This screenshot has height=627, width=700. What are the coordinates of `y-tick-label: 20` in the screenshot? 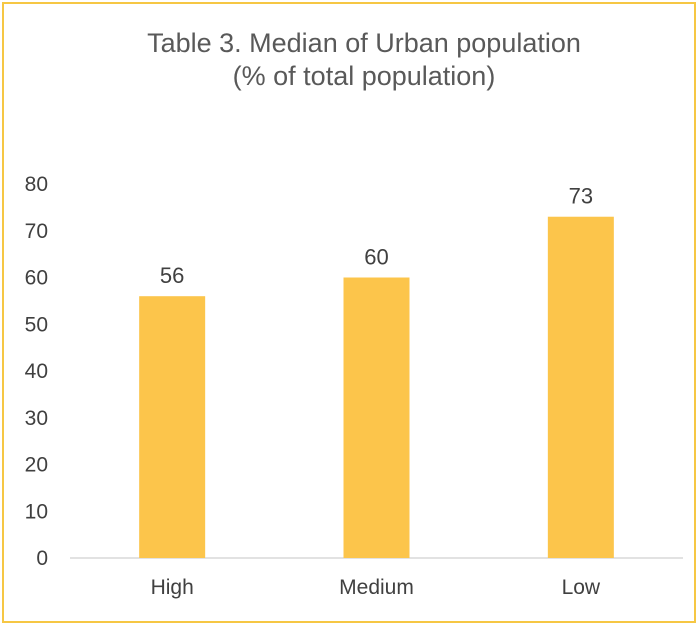 It's located at (36, 465).